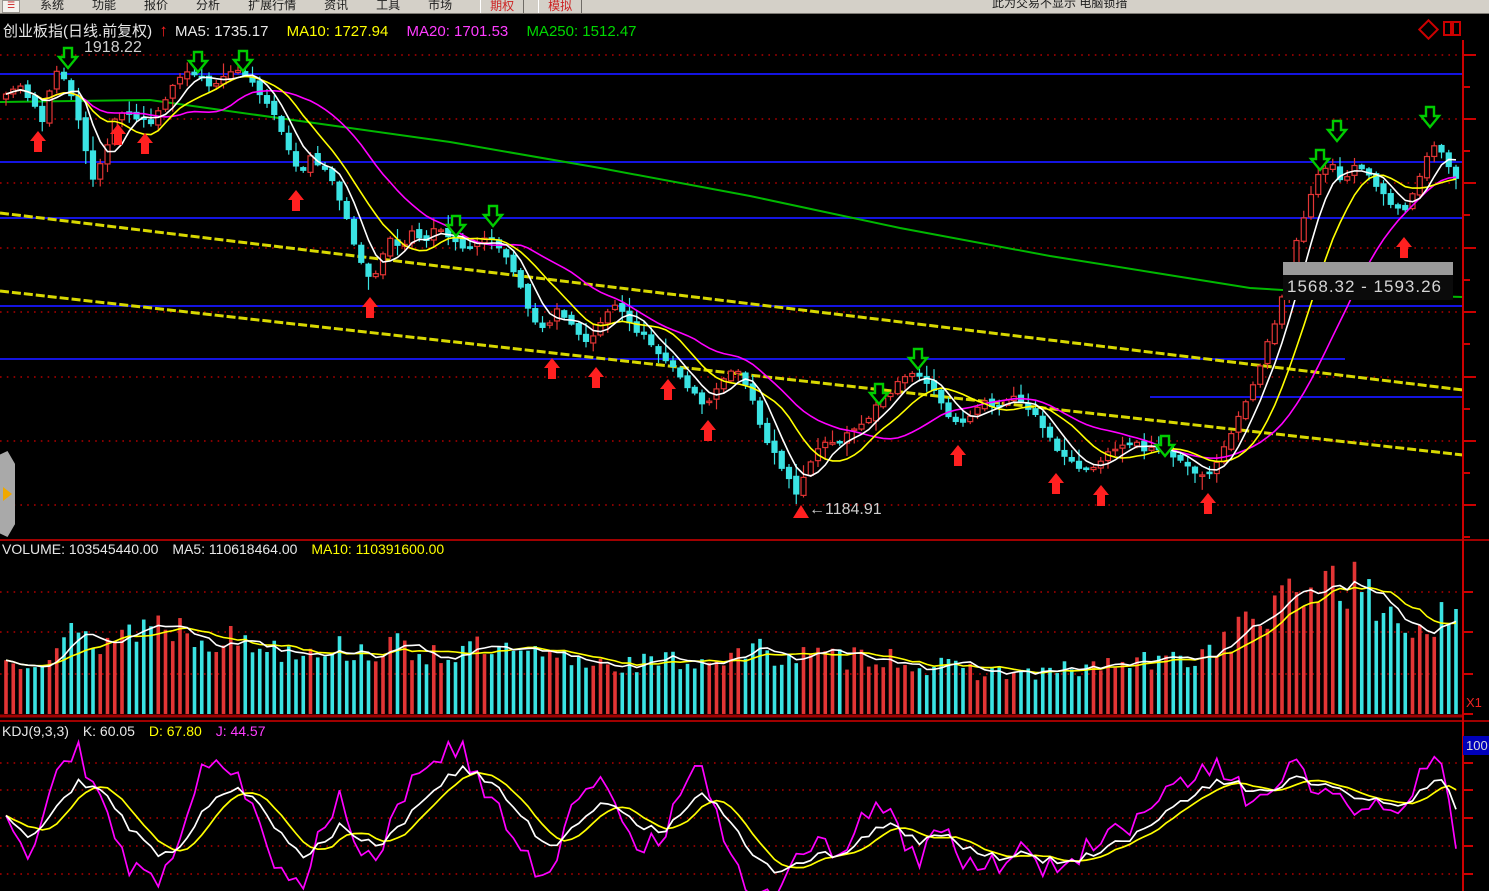 The image size is (1489, 891). Describe the element at coordinates (581, 31) in the screenshot. I see `ma250-value: MA250: 1512.47` at that location.